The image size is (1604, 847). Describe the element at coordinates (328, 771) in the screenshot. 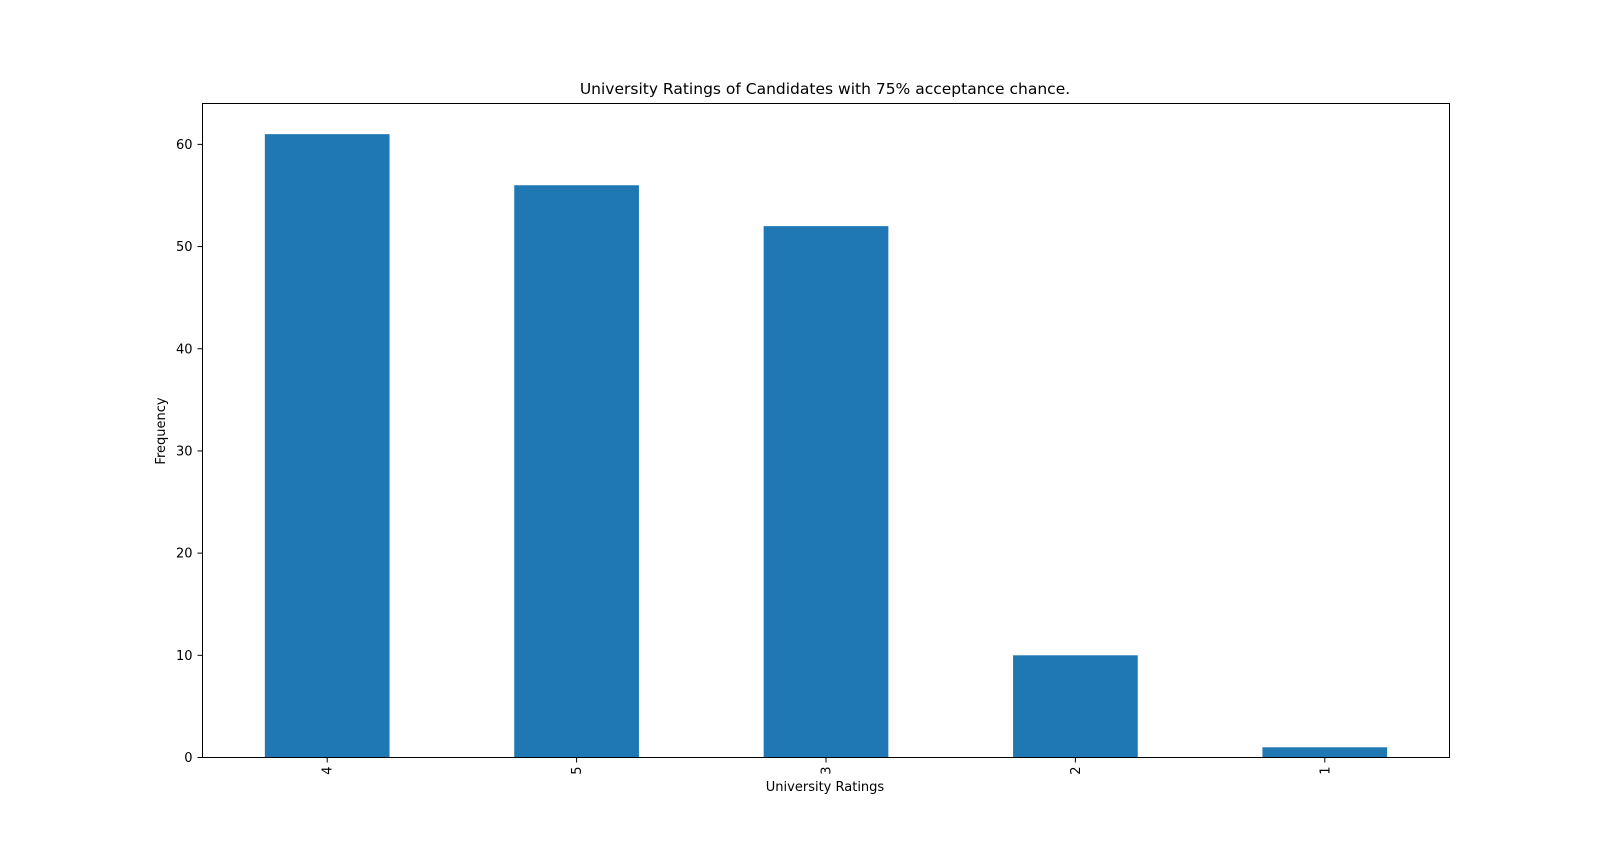

I see `x-tick-label: 4` at that location.